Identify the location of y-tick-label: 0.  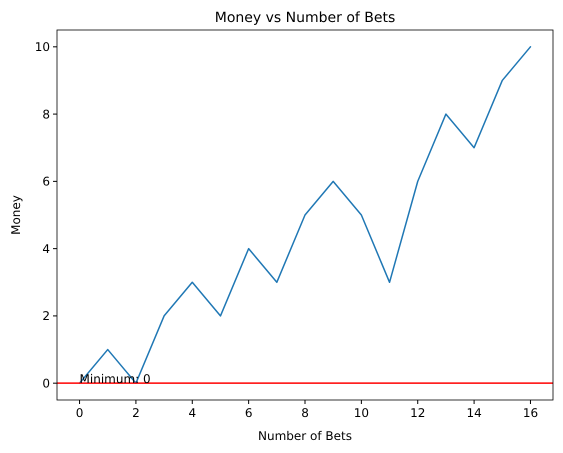
(46, 383).